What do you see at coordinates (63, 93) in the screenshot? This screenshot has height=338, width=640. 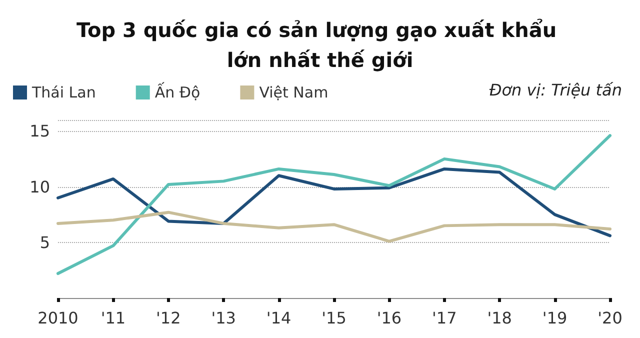 I see `legend-label: Thái Lan` at bounding box center [63, 93].